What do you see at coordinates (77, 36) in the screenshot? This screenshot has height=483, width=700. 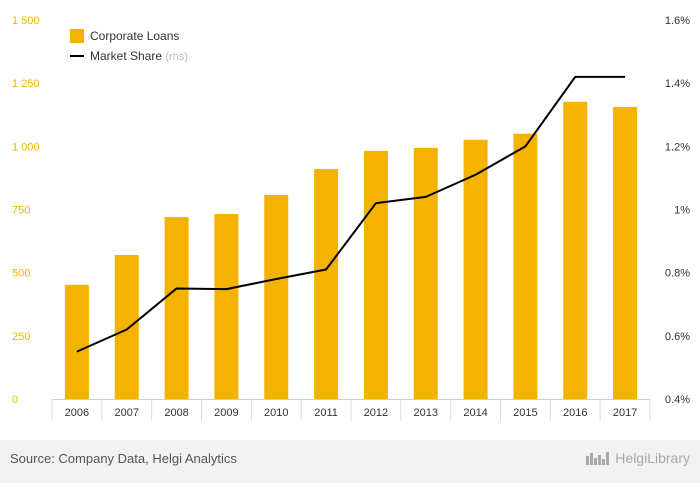 I see `legend-swatch-corporate-loans` at bounding box center [77, 36].